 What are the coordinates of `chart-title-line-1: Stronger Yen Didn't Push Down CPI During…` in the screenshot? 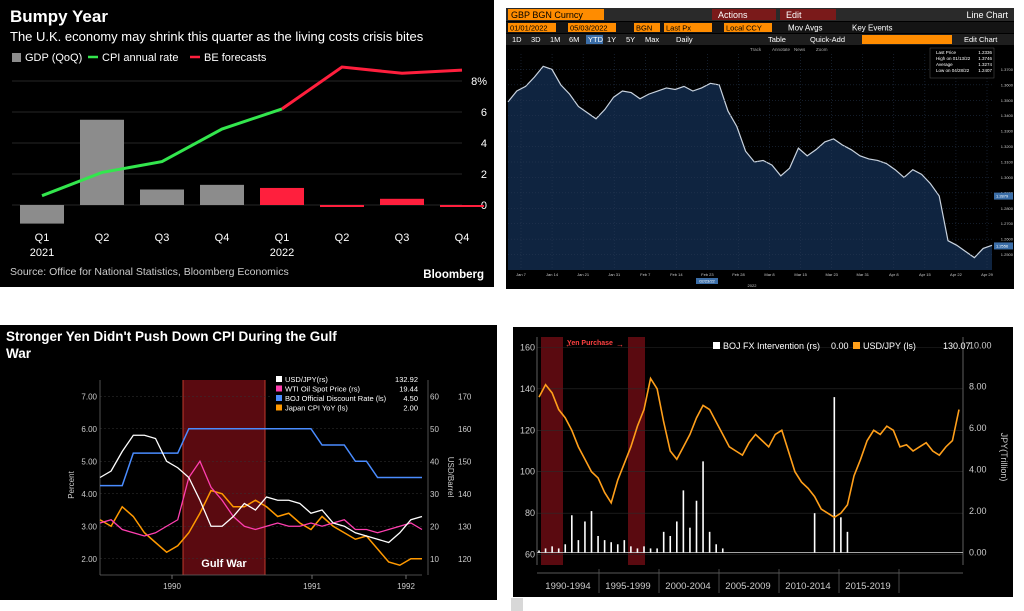 It's located at (171, 336).